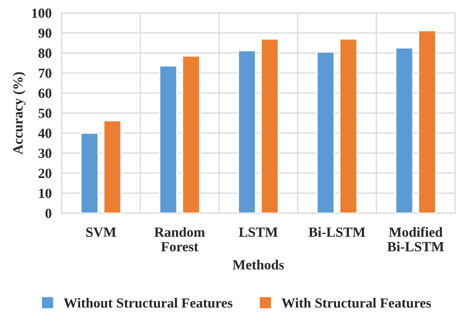  I want to click on x-axis-title: Methods, so click(258, 265).